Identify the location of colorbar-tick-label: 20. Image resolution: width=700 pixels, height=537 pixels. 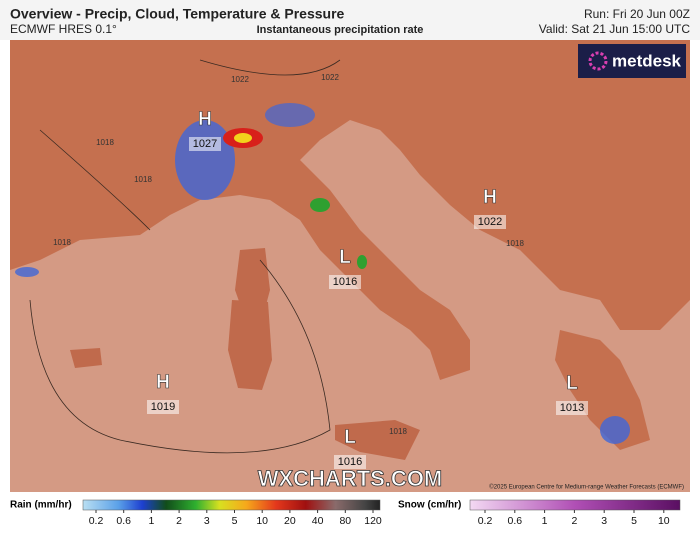
(290, 521).